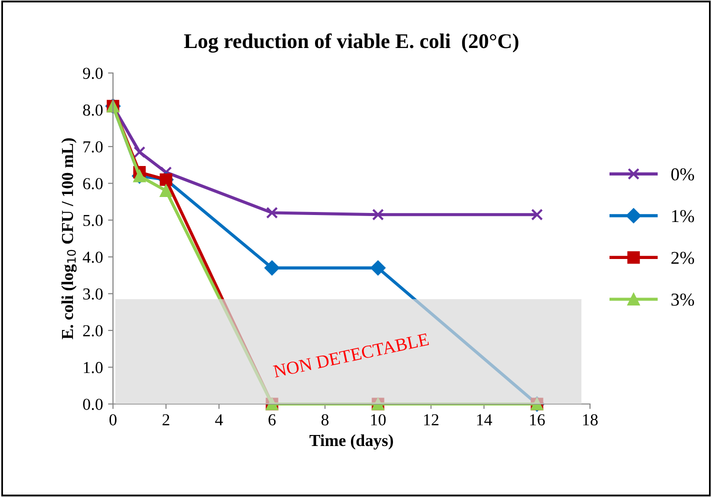 The width and height of the screenshot is (712, 497). What do you see at coordinates (378, 420) in the screenshot?
I see `x-tick-label: 10` at bounding box center [378, 420].